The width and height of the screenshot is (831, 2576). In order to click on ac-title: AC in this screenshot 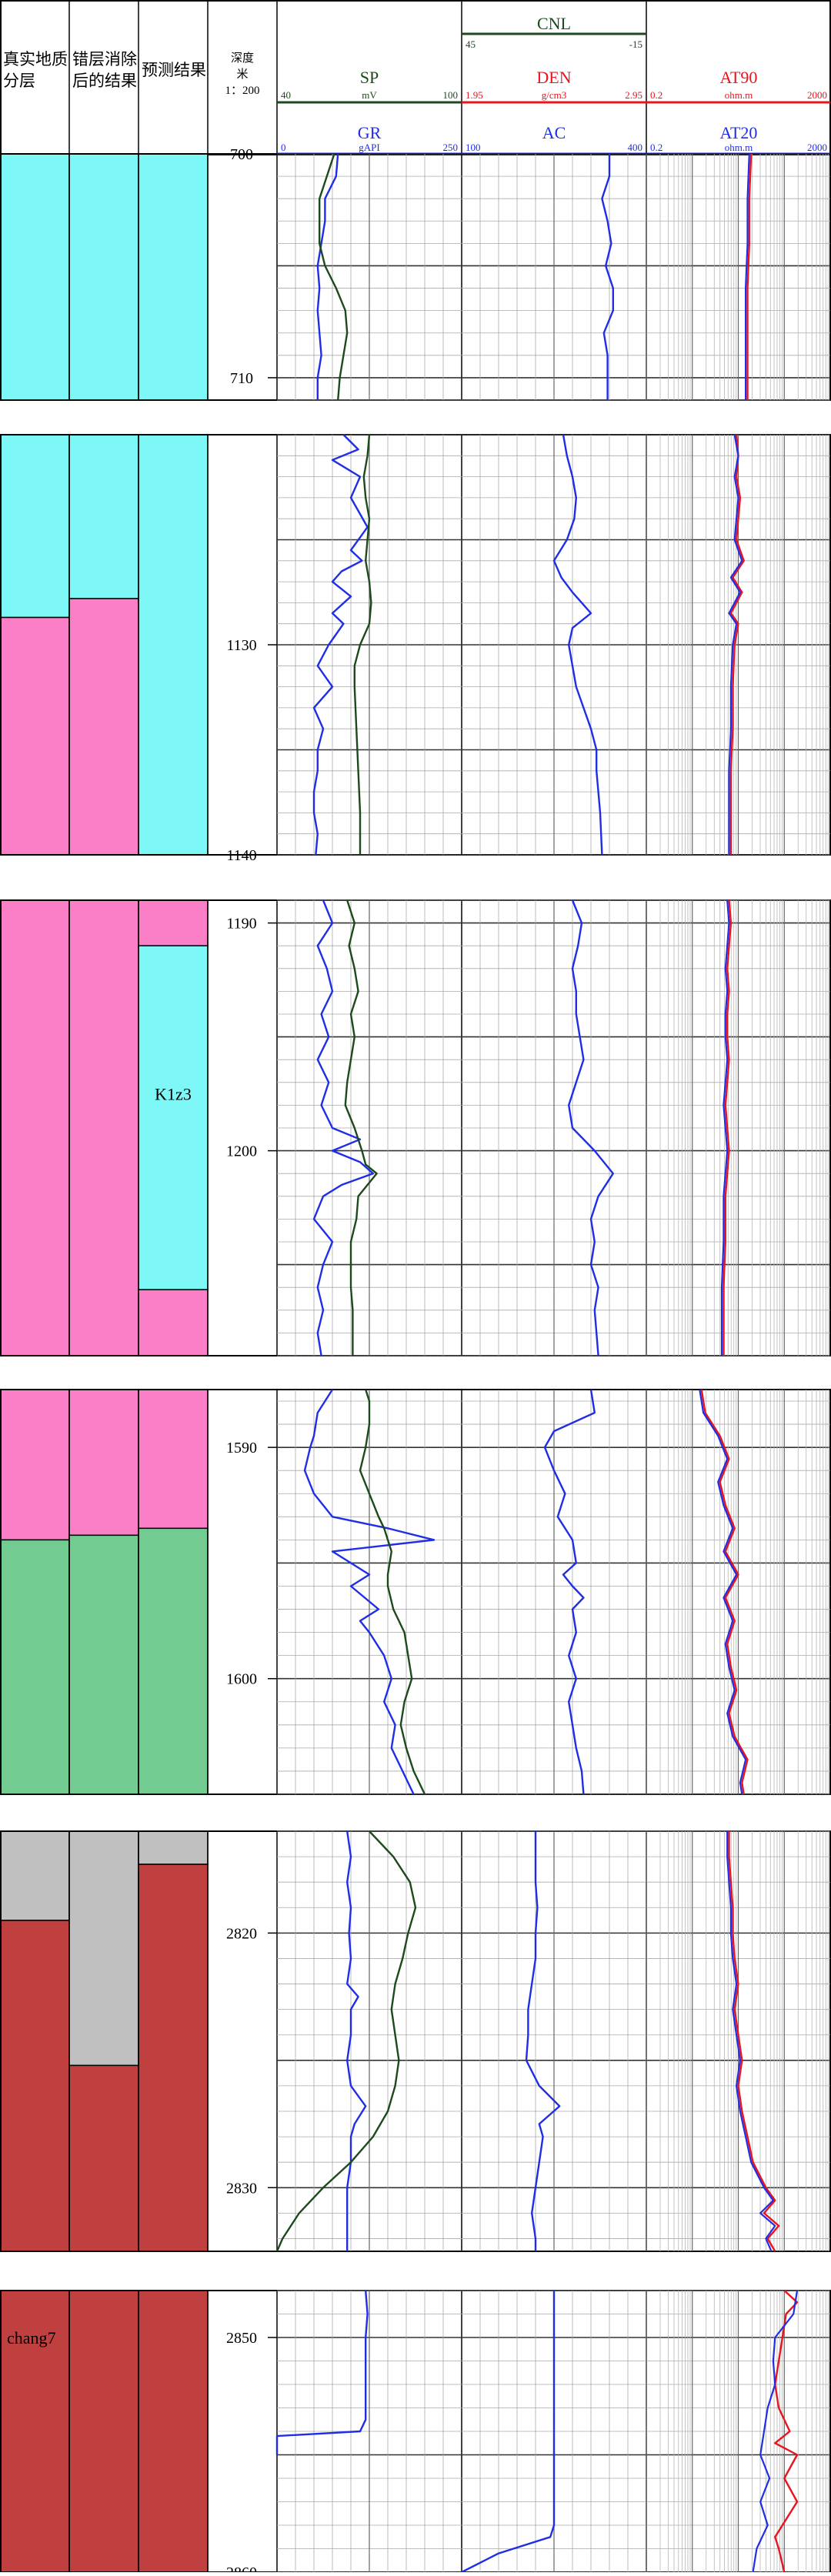, I will do `click(554, 132)`.